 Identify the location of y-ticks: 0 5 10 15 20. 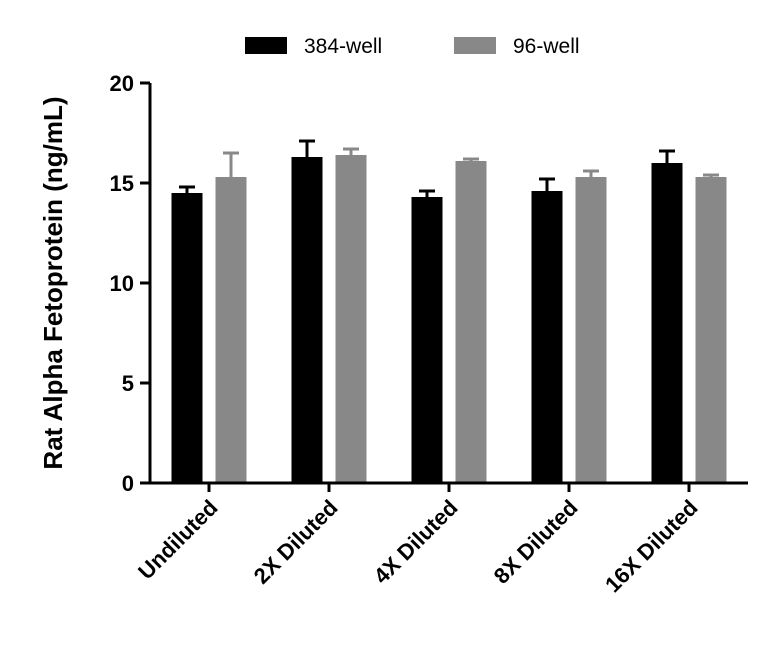
(130, 283).